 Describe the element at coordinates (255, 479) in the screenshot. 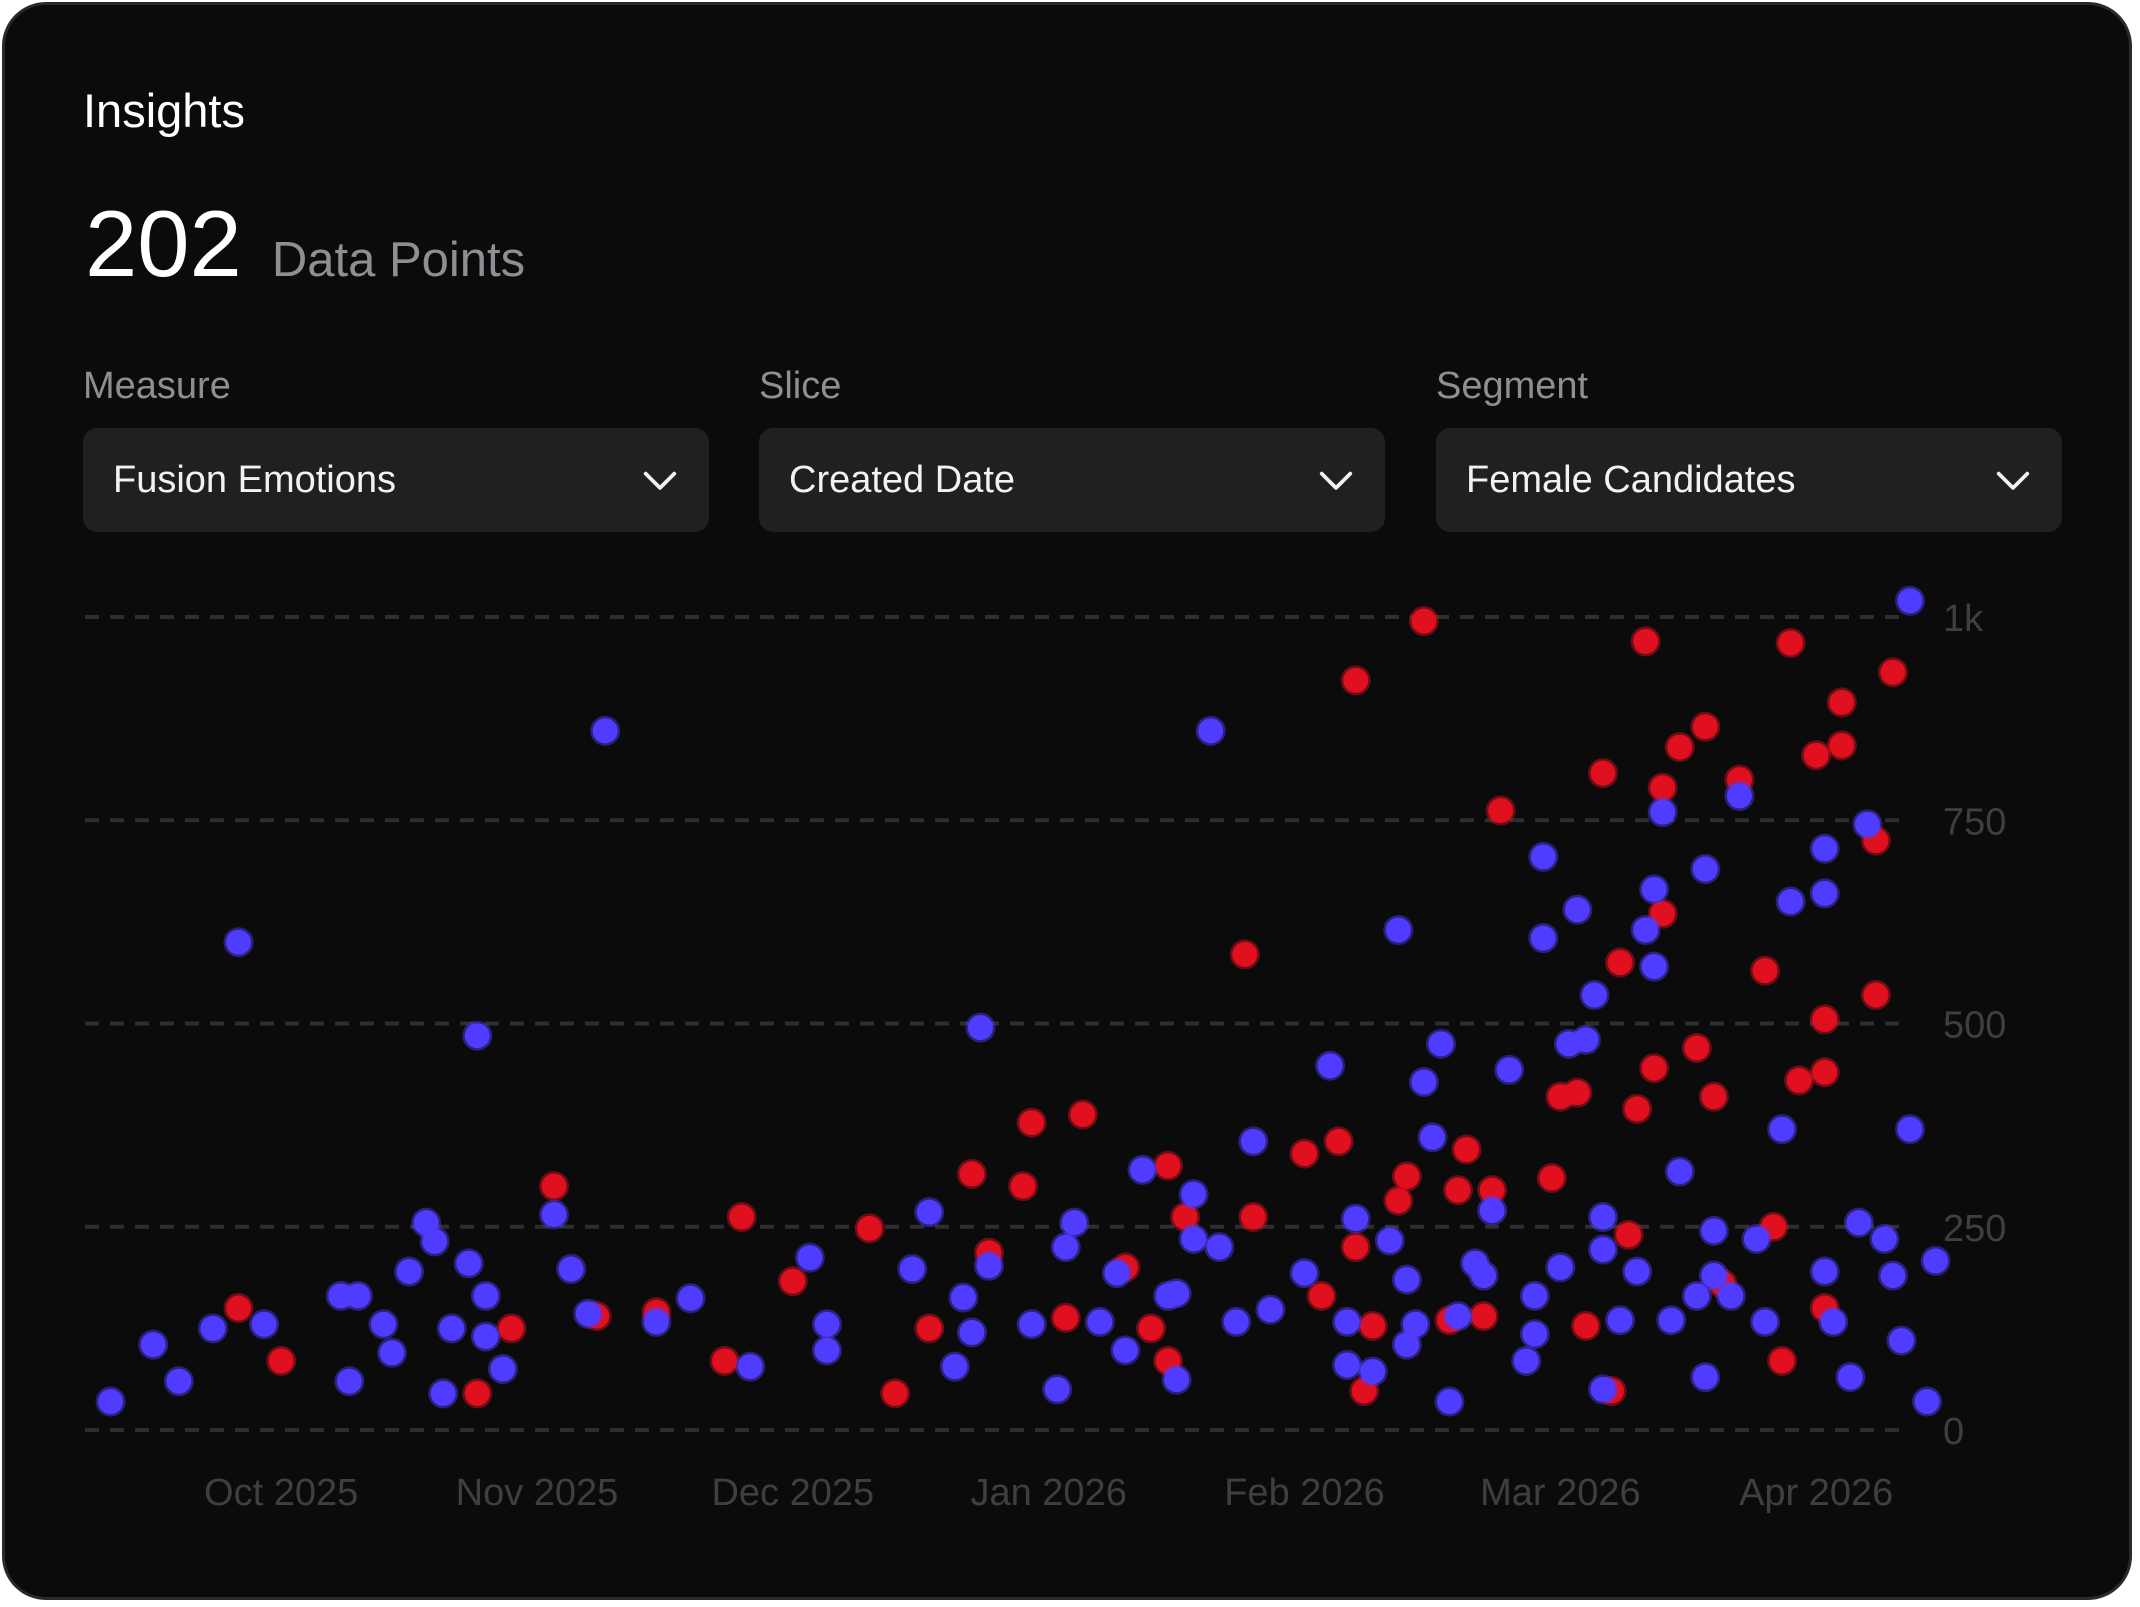

I see `measure-select-value: Fusion Emotions` at that location.